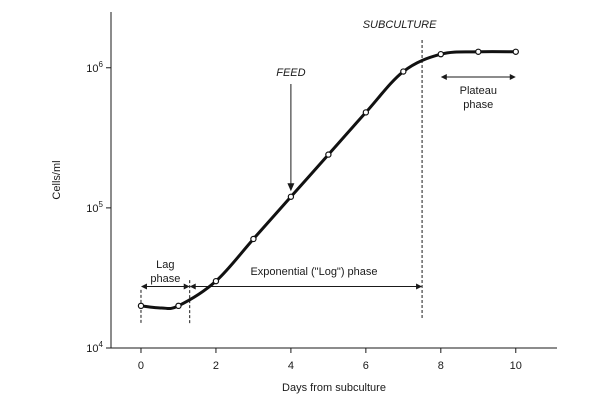 This screenshot has width=607, height=404. What do you see at coordinates (165, 286) in the screenshot?
I see `lag-arrow` at bounding box center [165, 286].